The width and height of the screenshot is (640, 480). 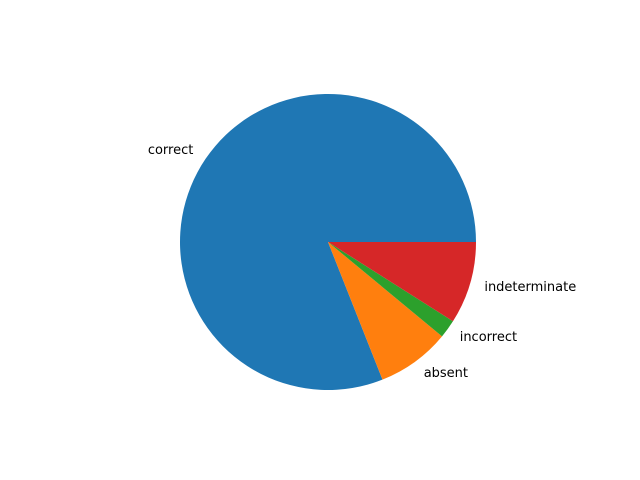 I want to click on pie-label-incorrect: incorrect, so click(x=488, y=337).